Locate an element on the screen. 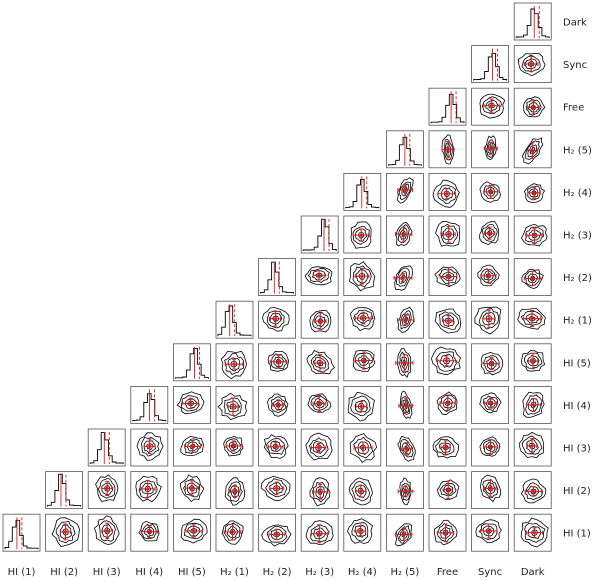 The image size is (600, 581). panel-r7-c12 is located at coordinates (532, 319).